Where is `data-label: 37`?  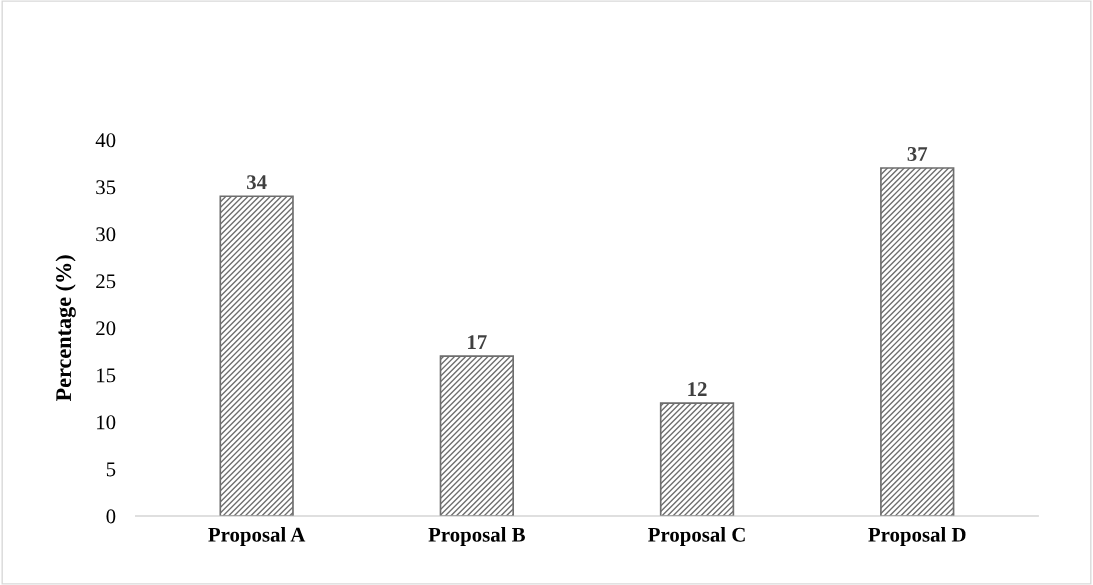 data-label: 37 is located at coordinates (917, 154).